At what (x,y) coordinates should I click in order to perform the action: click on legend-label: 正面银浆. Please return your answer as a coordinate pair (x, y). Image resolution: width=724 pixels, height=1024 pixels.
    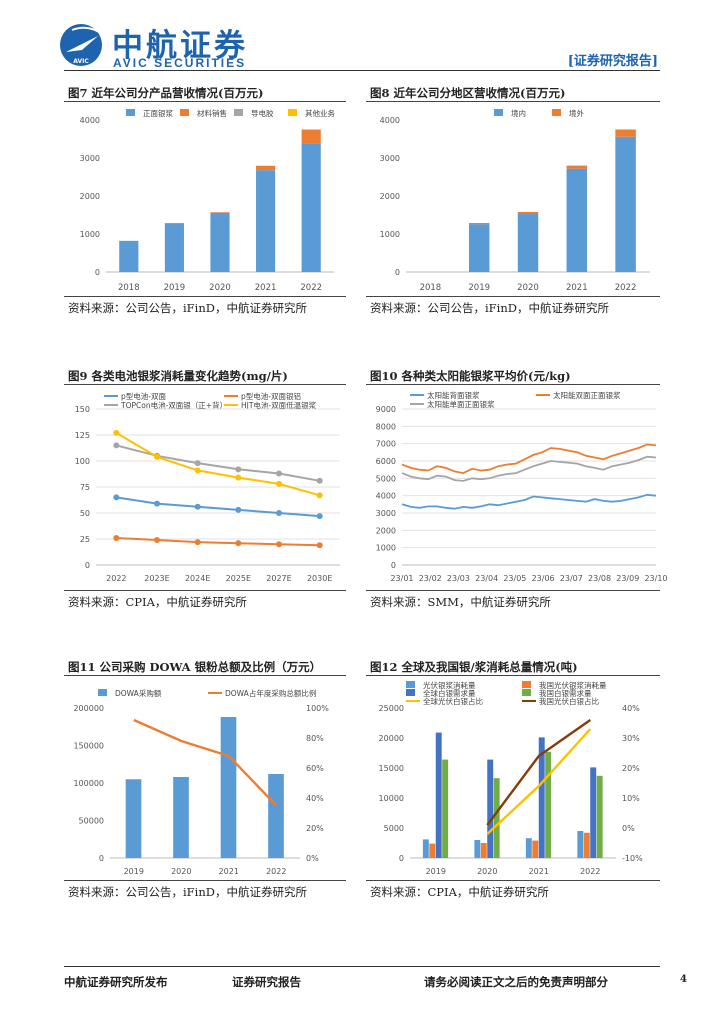
    Looking at the image, I should click on (158, 113).